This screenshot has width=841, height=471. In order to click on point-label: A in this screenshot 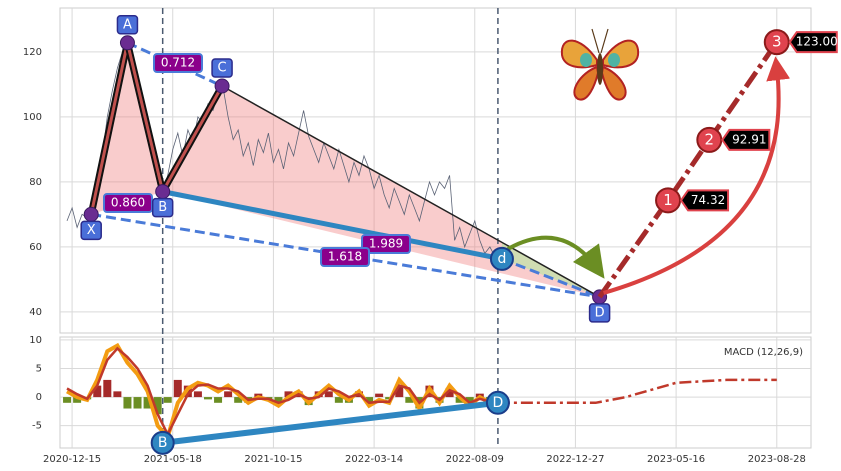, I will do `click(127, 24)`.